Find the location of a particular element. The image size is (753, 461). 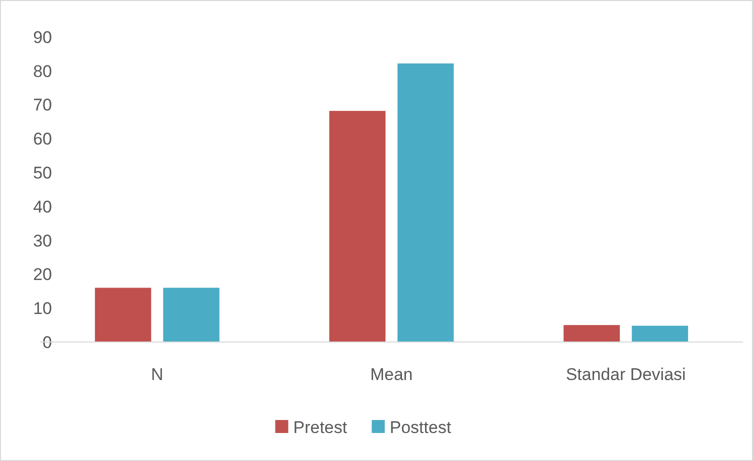

y-tick-label: 90 is located at coordinates (42, 37).